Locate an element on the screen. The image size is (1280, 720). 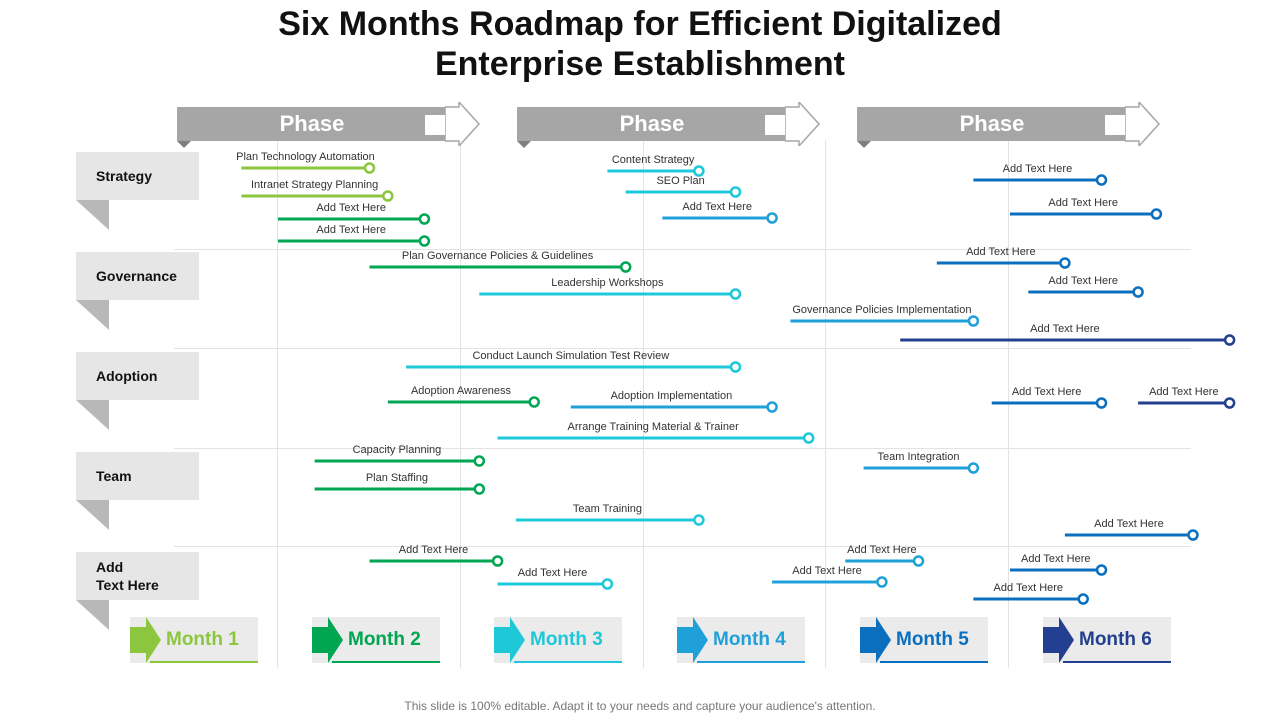
month-label: Month 3 is located at coordinates (566, 639).